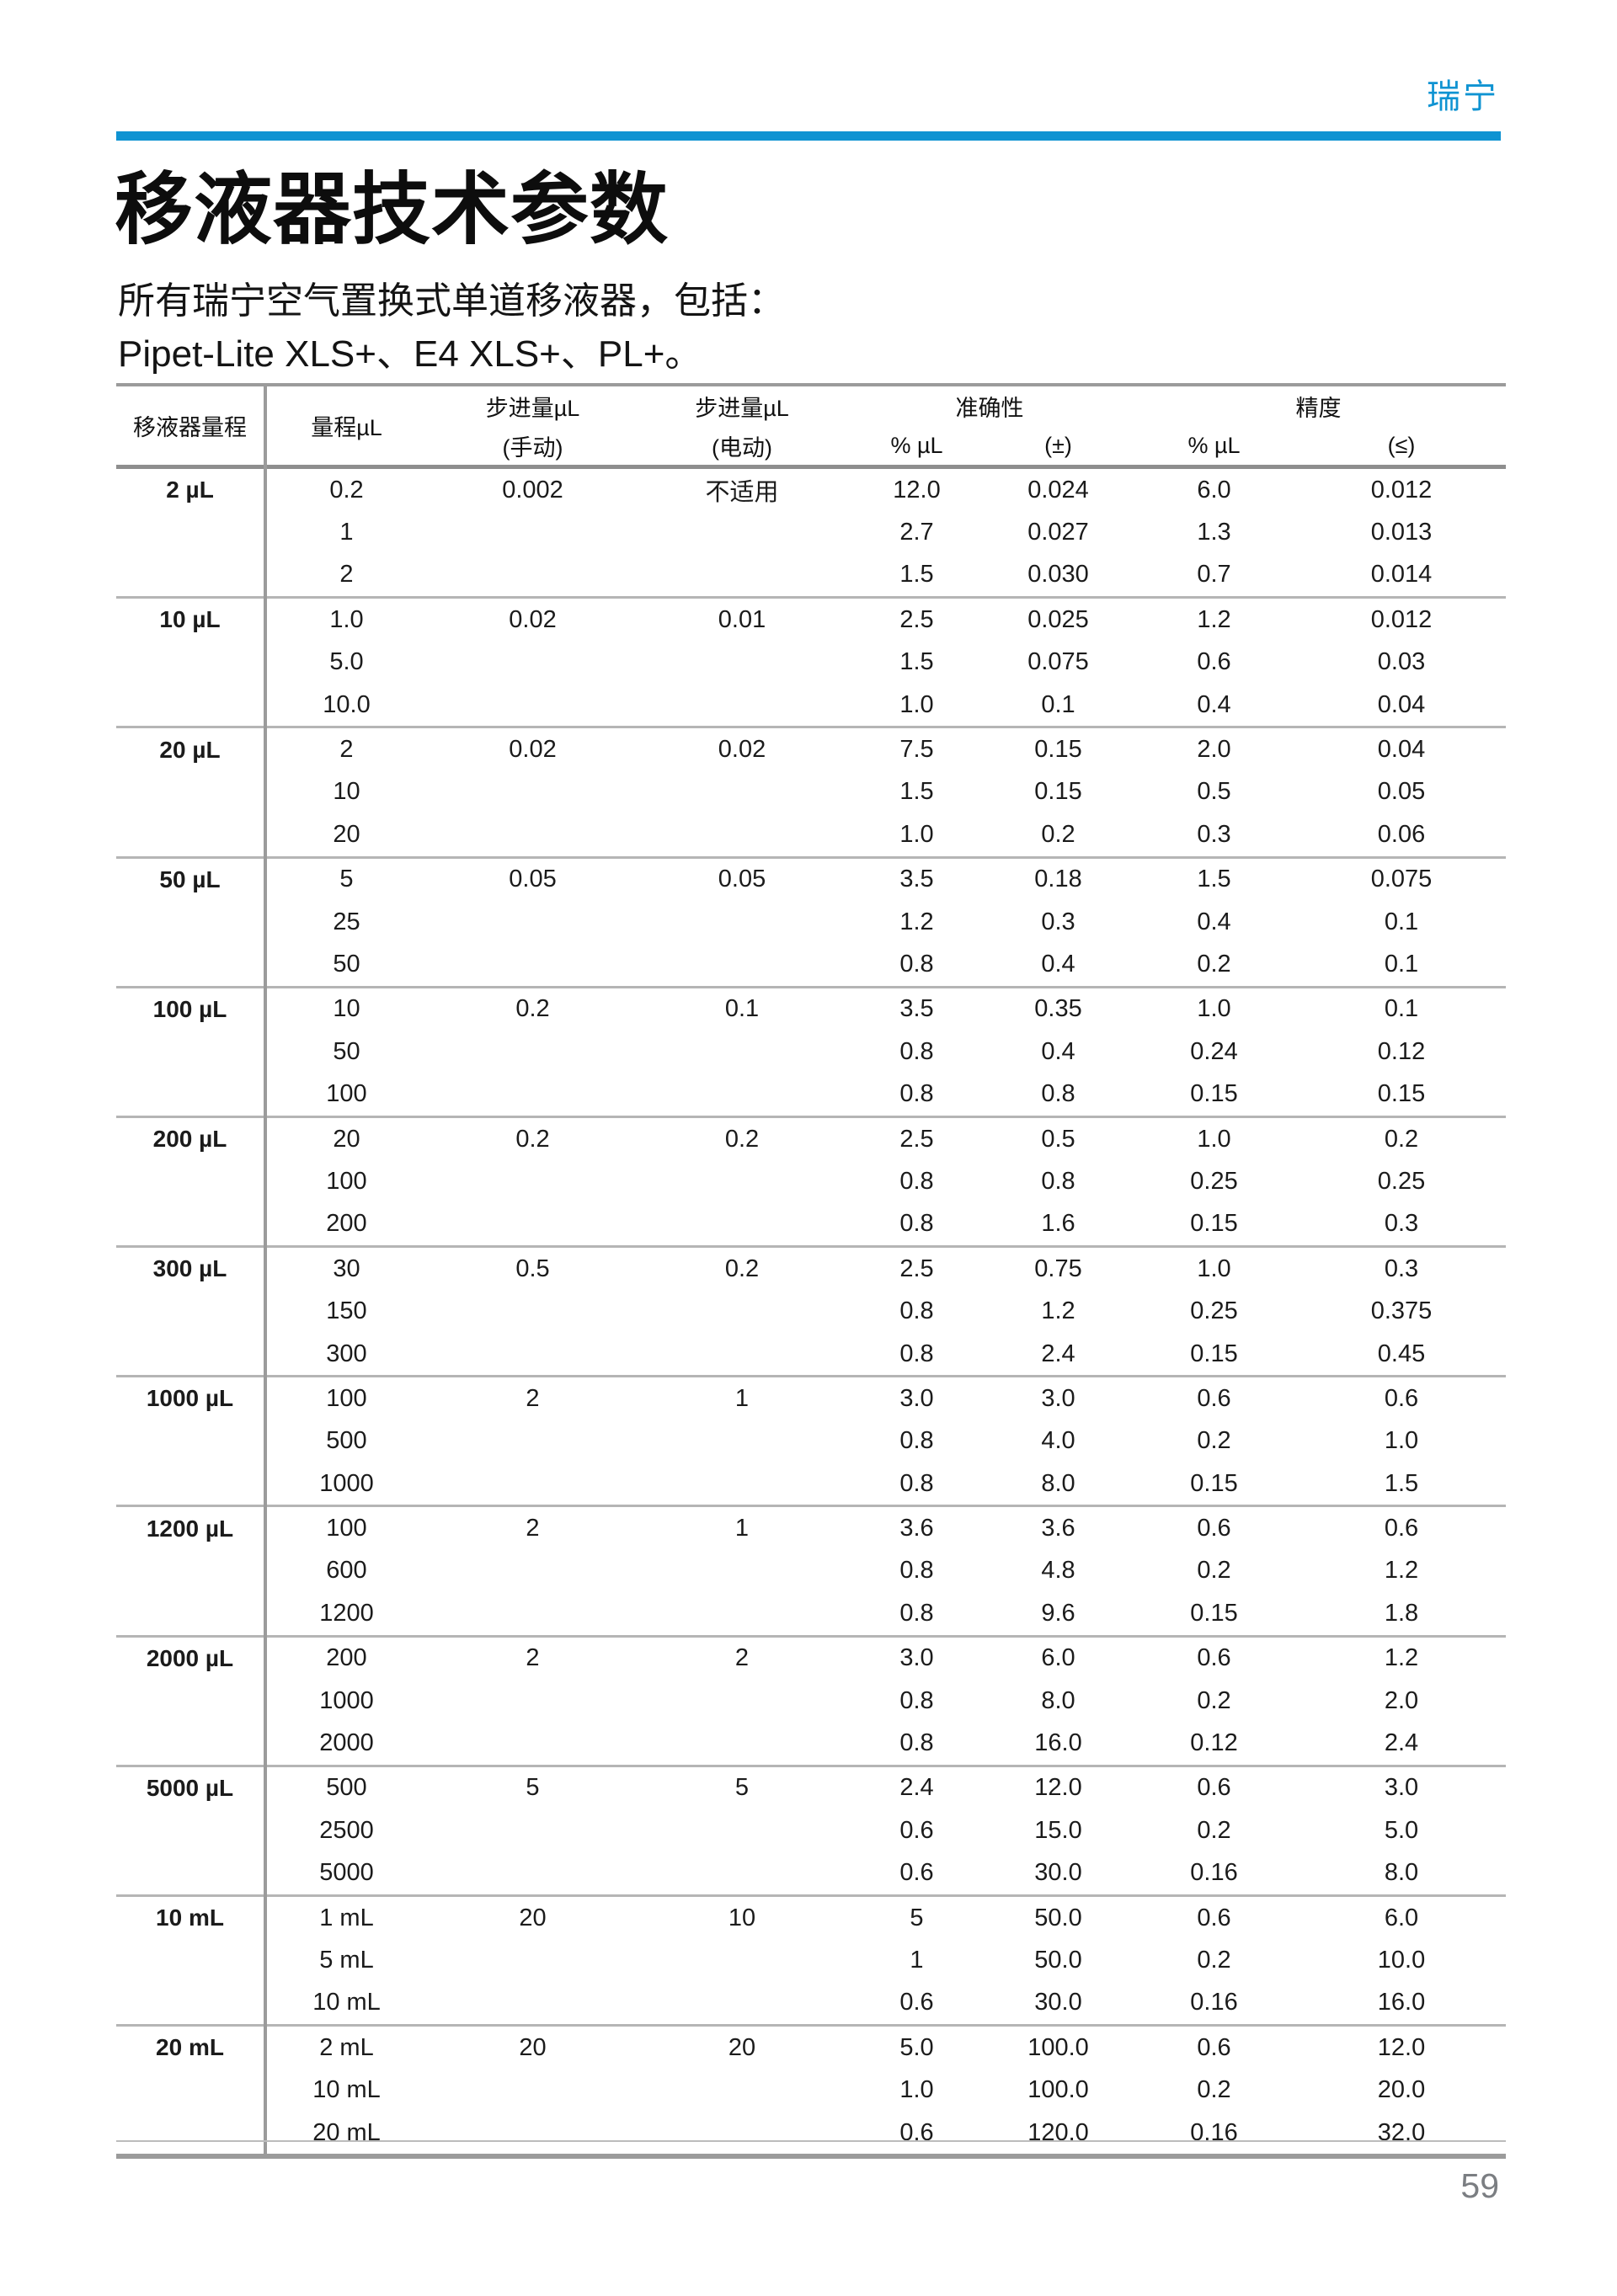 This screenshot has height=2296, width=1617. Describe the element at coordinates (1401, 1960) in the screenshot. I see `value-cell: 10.0` at that location.